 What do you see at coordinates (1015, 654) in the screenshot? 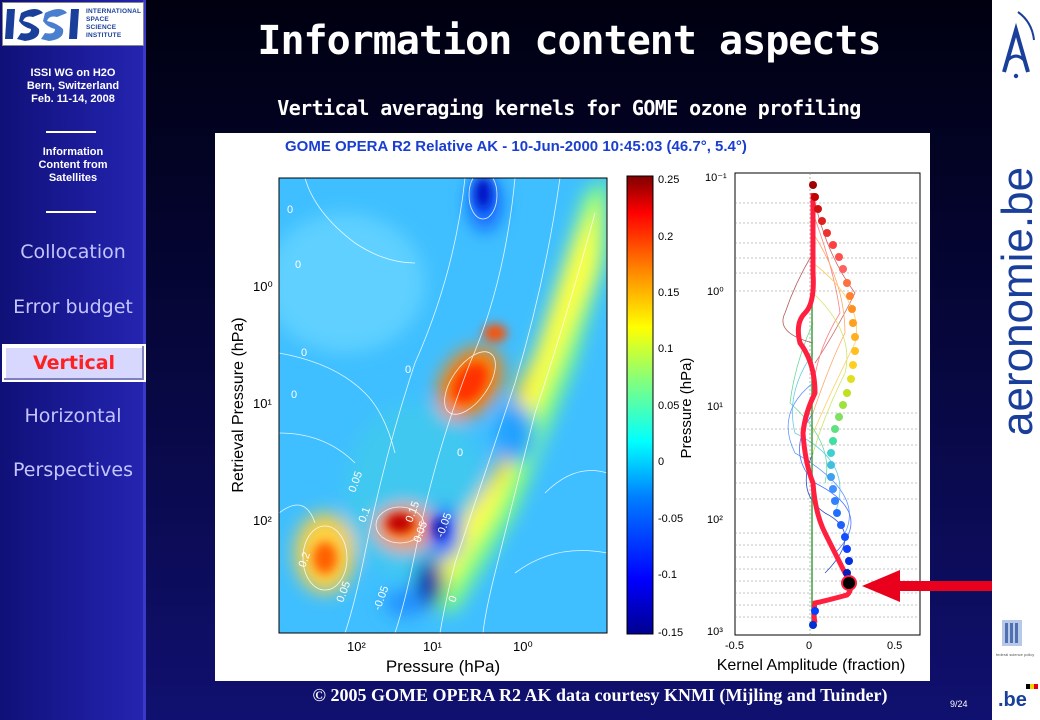
I see `federal-logo-text: federal science policy` at bounding box center [1015, 654].